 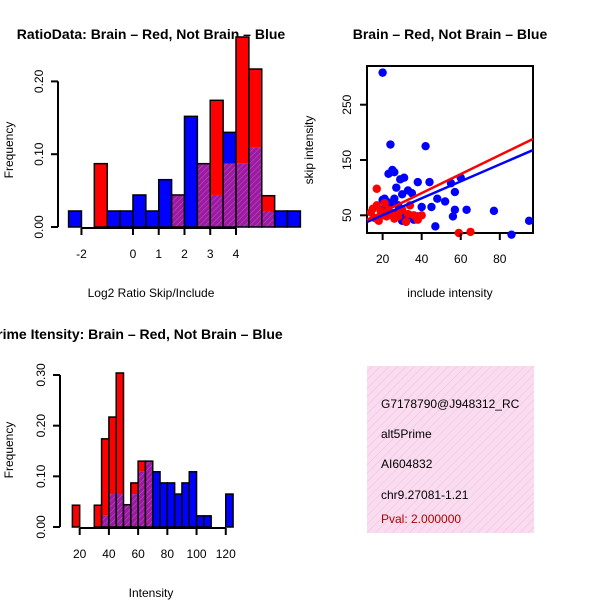 I want to click on scatter-x-tick-label: 80, so click(x=500, y=259).